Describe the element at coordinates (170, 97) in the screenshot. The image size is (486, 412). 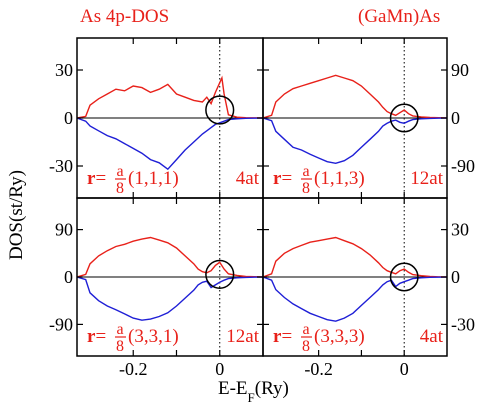
I see `series-up-line-tl` at that location.